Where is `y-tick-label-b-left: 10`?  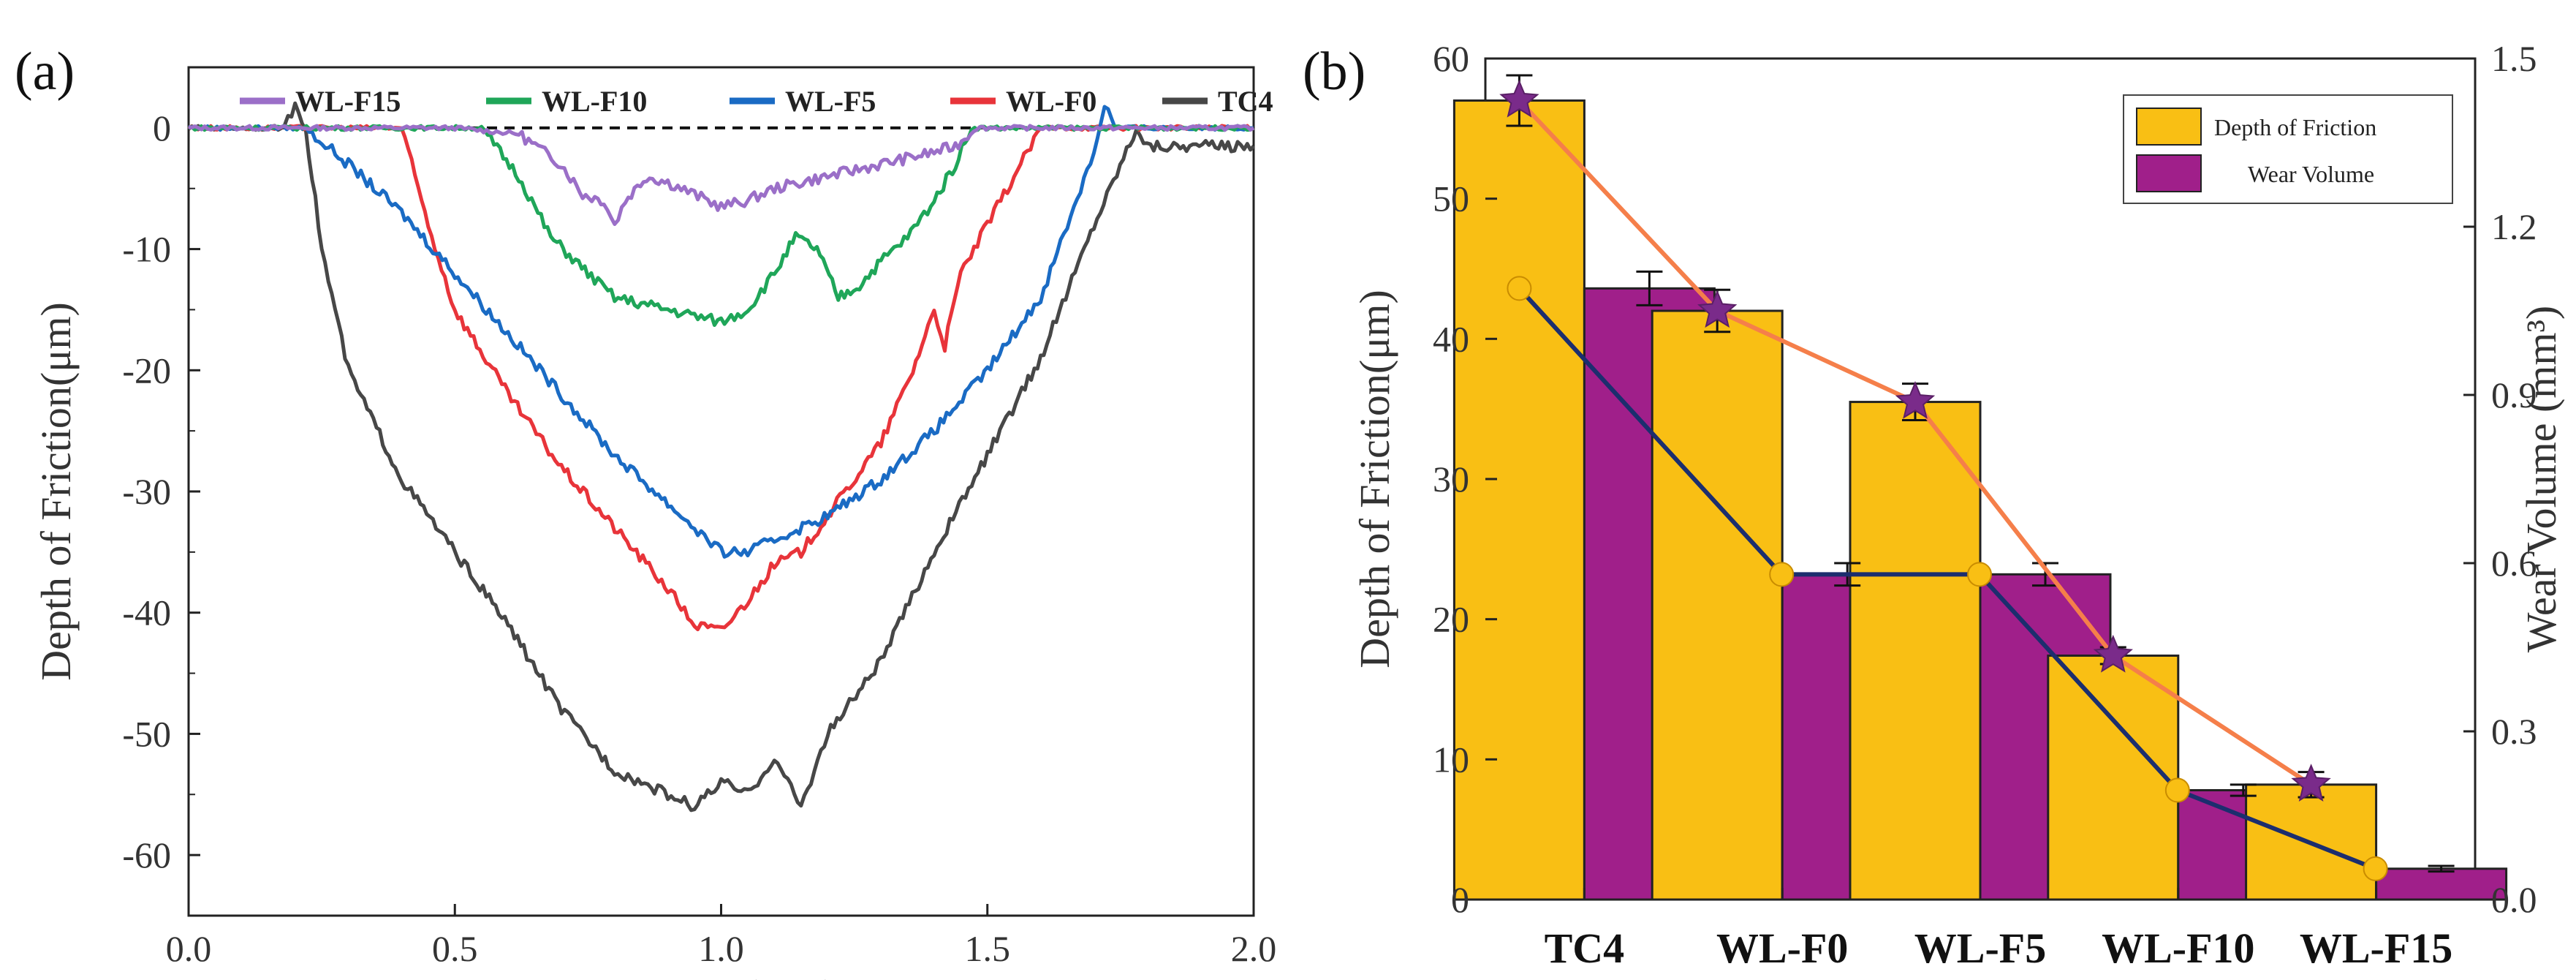 y-tick-label-b-left: 10 is located at coordinates (1451, 759).